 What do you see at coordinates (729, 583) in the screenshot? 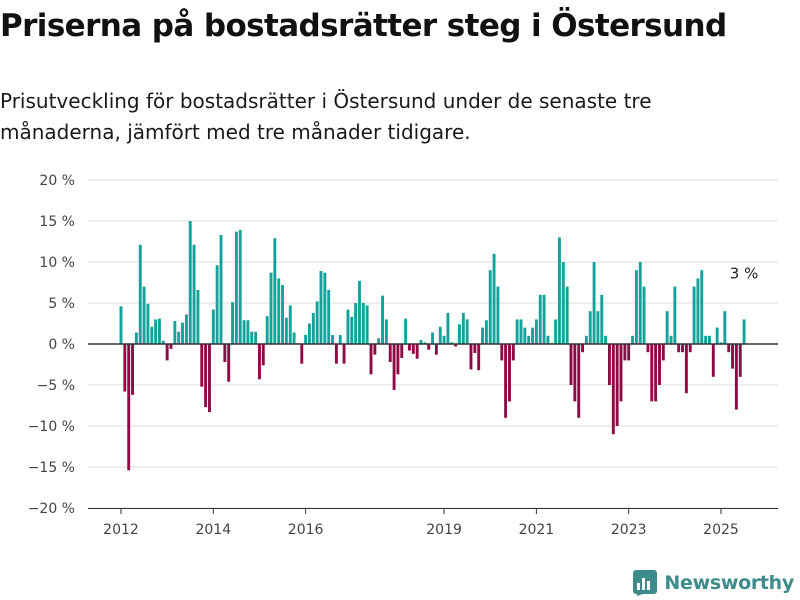
I see `brand-name: Newsworthy` at bounding box center [729, 583].